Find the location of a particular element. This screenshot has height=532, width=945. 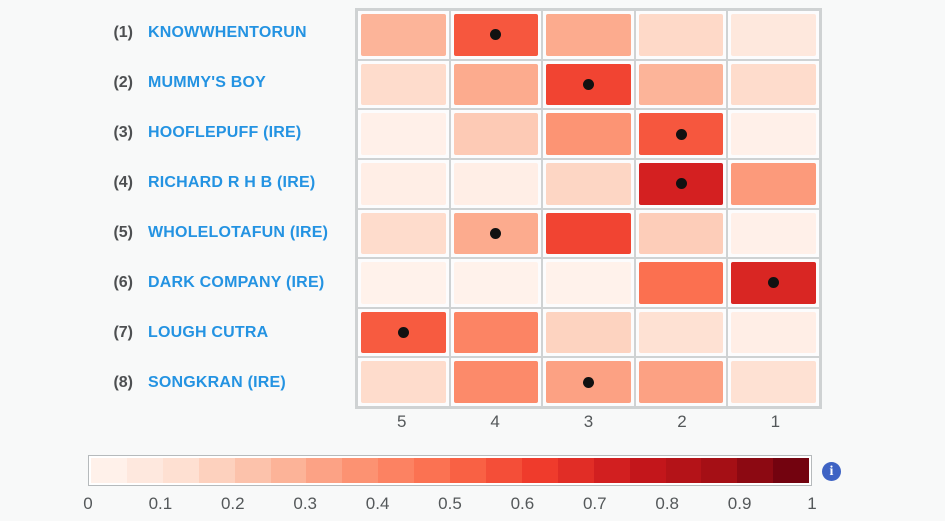

saddle-number: (2) is located at coordinates (123, 82).